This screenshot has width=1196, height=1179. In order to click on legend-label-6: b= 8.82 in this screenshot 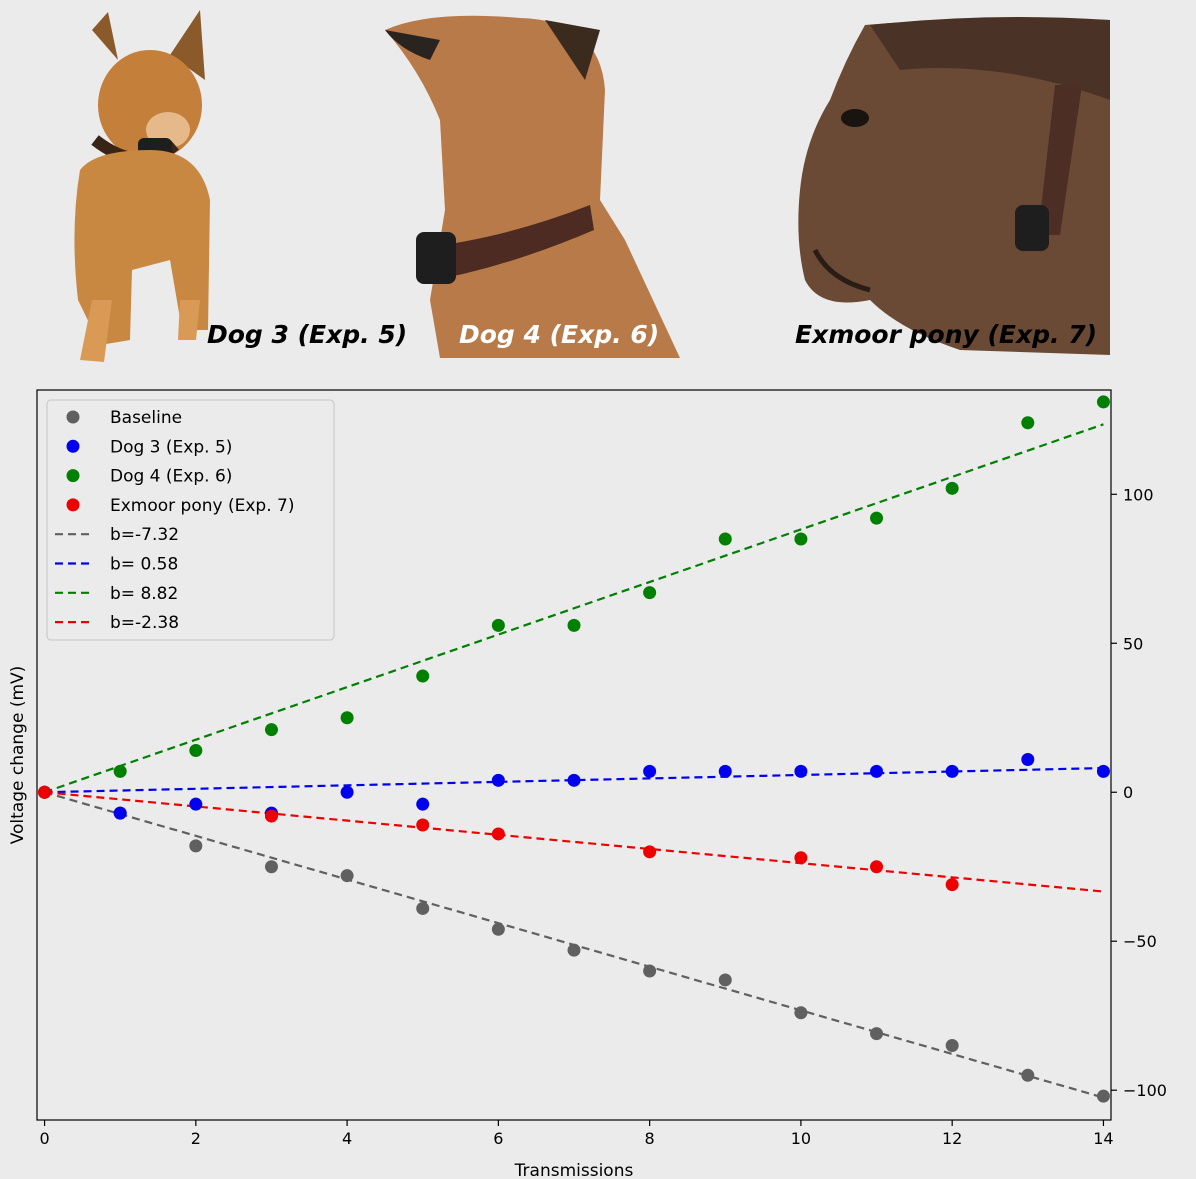, I will do `click(144, 594)`.